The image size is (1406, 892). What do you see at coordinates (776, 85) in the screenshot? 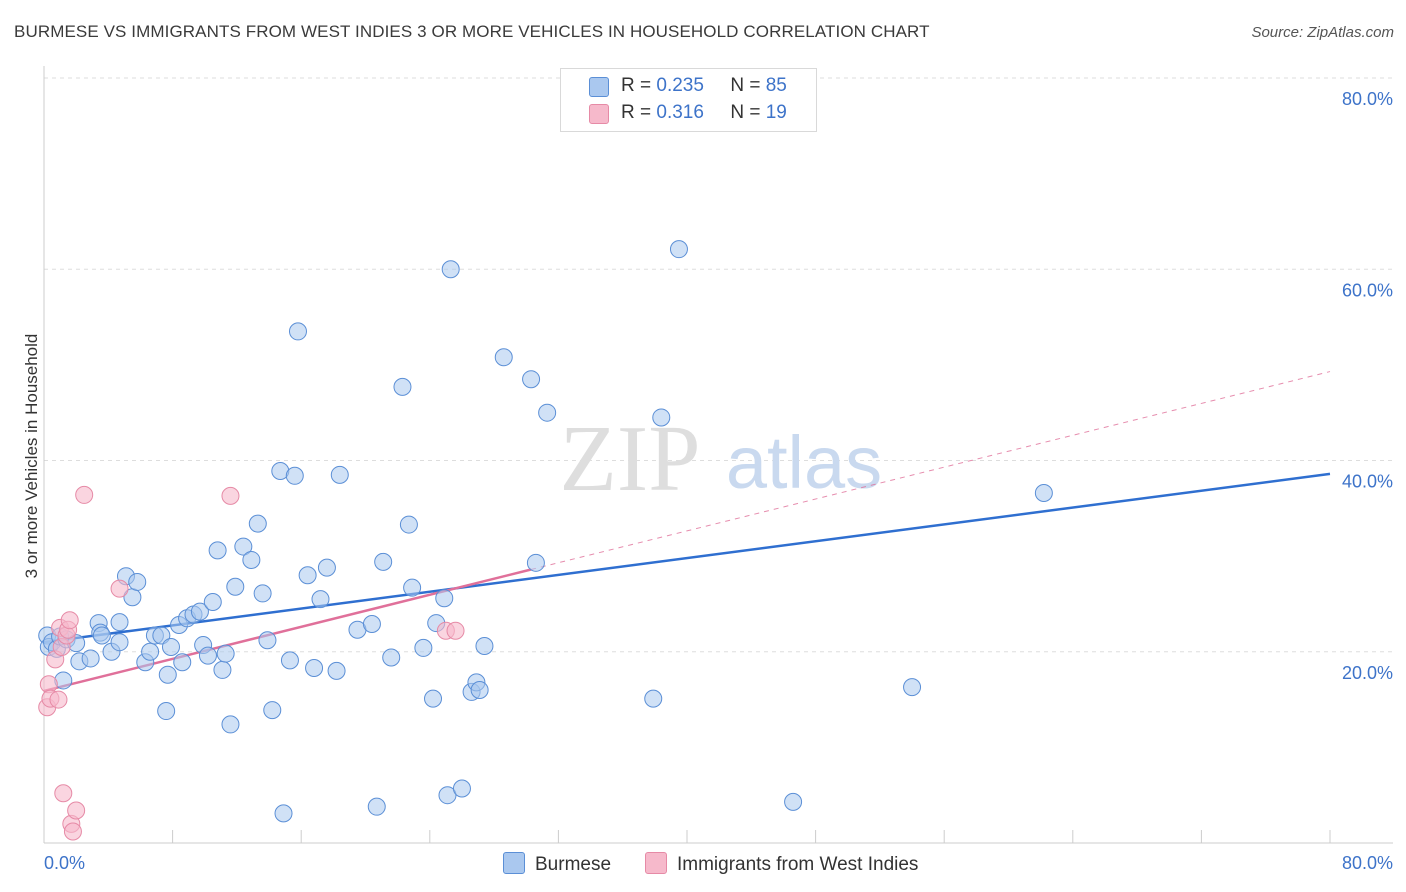
I see `n-value: 85` at bounding box center [776, 85].